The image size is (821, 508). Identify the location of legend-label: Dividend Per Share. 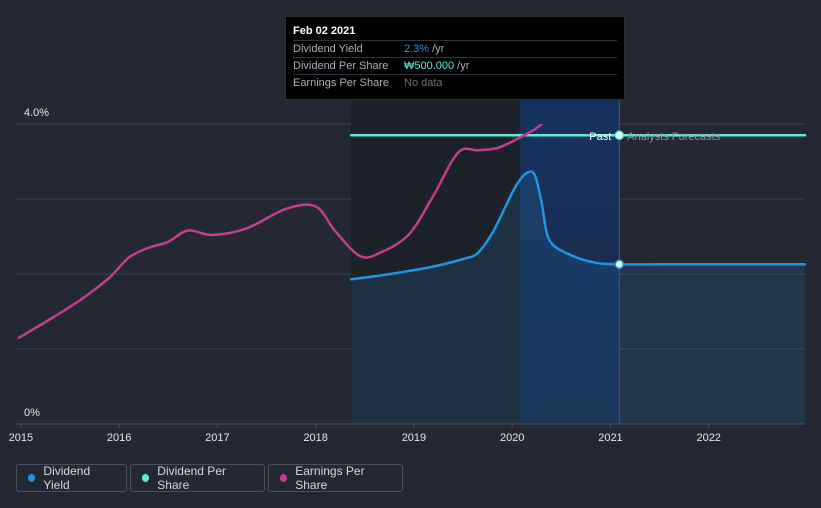
(191, 478).